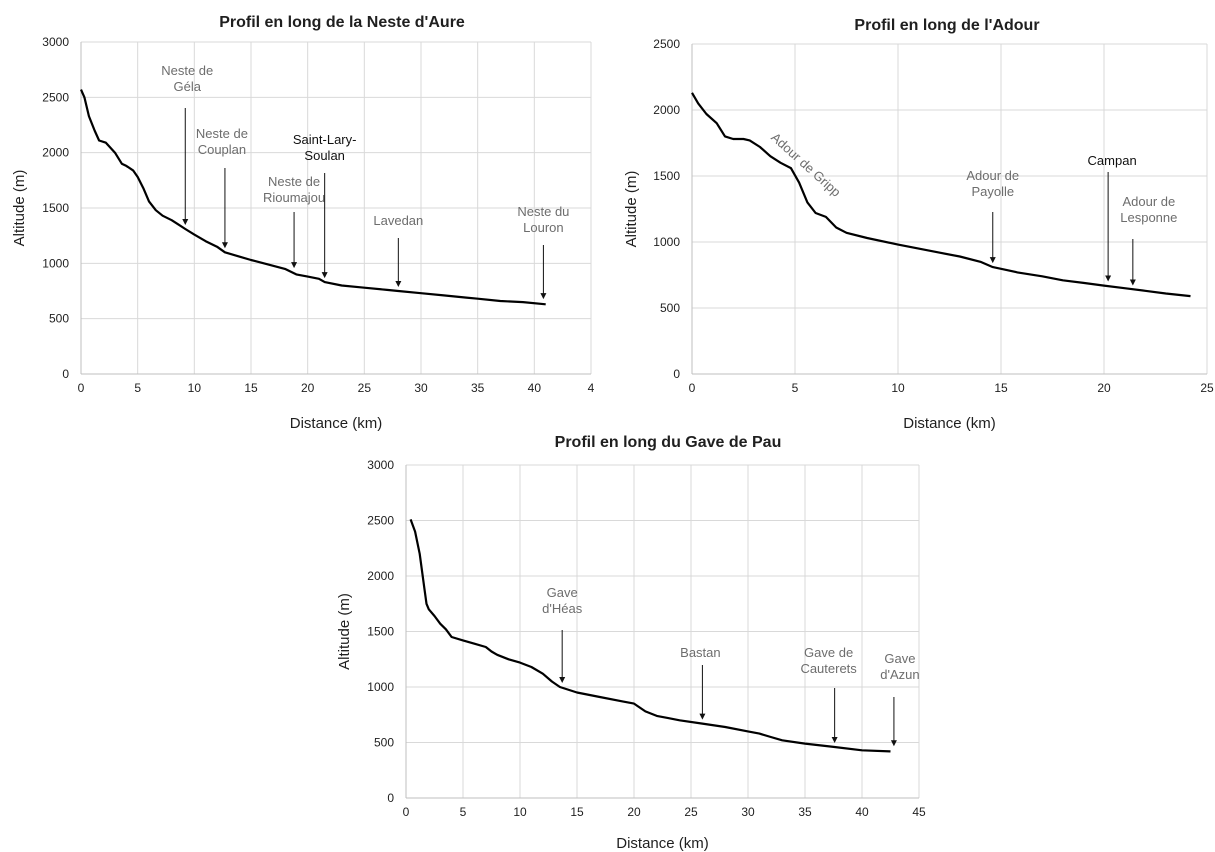 Image resolution: width=1215 pixels, height=852 pixels. What do you see at coordinates (543, 219) in the screenshot?
I see `annotation-label: Neste du Louron` at bounding box center [543, 219].